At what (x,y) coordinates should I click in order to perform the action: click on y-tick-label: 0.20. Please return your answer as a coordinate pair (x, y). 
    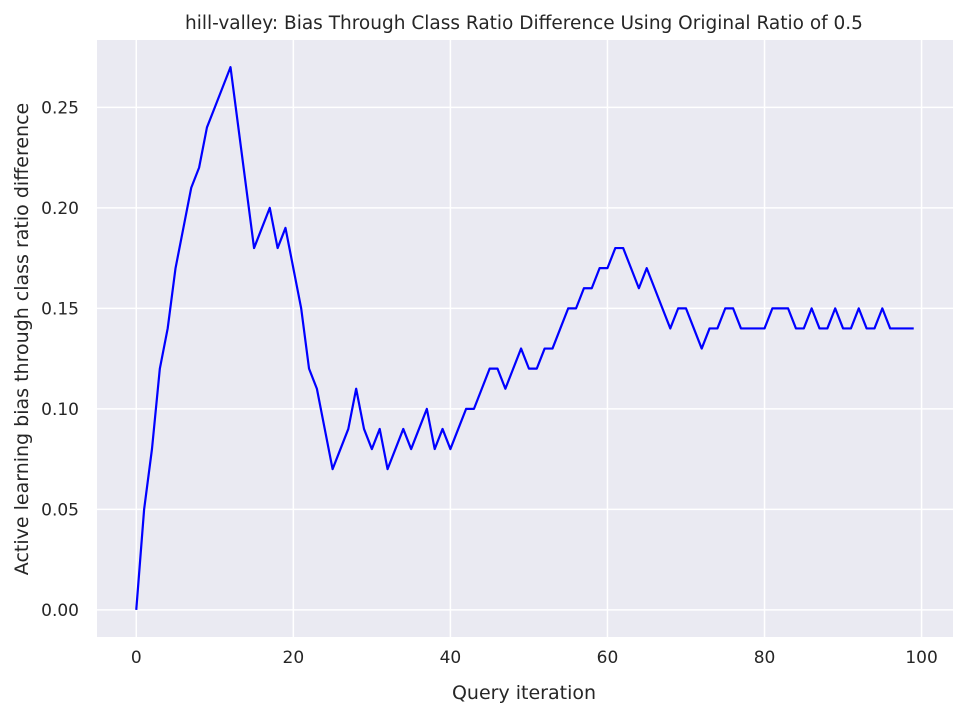
    Looking at the image, I should click on (60, 209).